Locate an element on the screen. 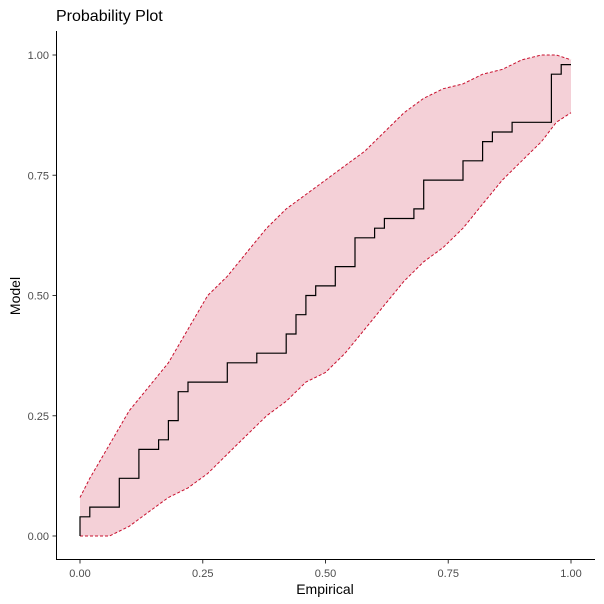 The image size is (604, 604). x-tick-label: 0.25 is located at coordinates (202, 574).